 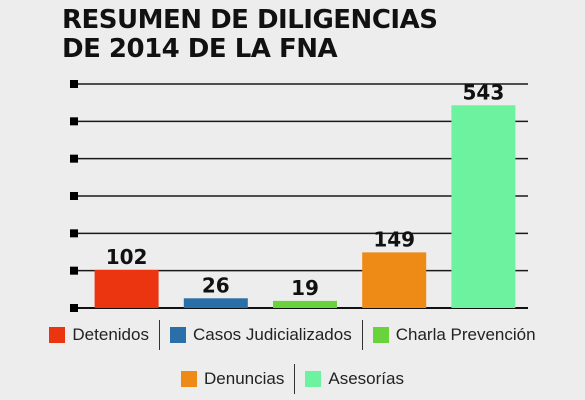 What do you see at coordinates (394, 280) in the screenshot?
I see `bar-denuncias` at bounding box center [394, 280].